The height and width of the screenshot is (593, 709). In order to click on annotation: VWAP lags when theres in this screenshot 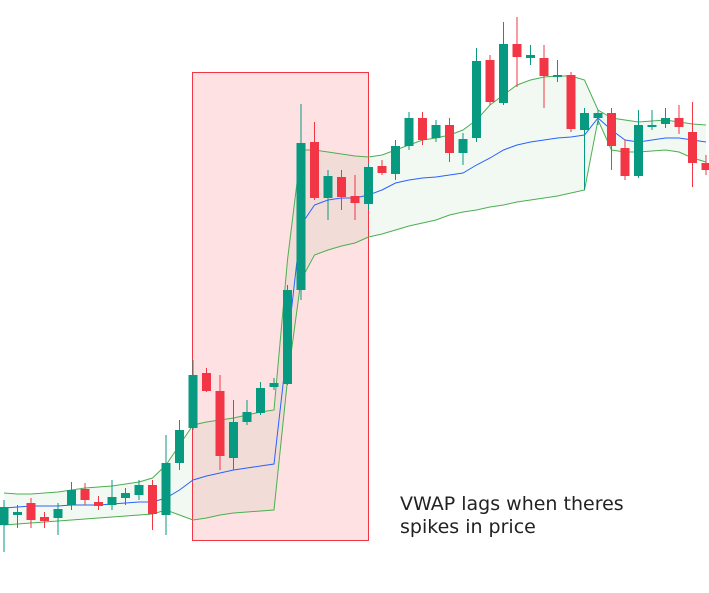, I will do `click(512, 504)`.